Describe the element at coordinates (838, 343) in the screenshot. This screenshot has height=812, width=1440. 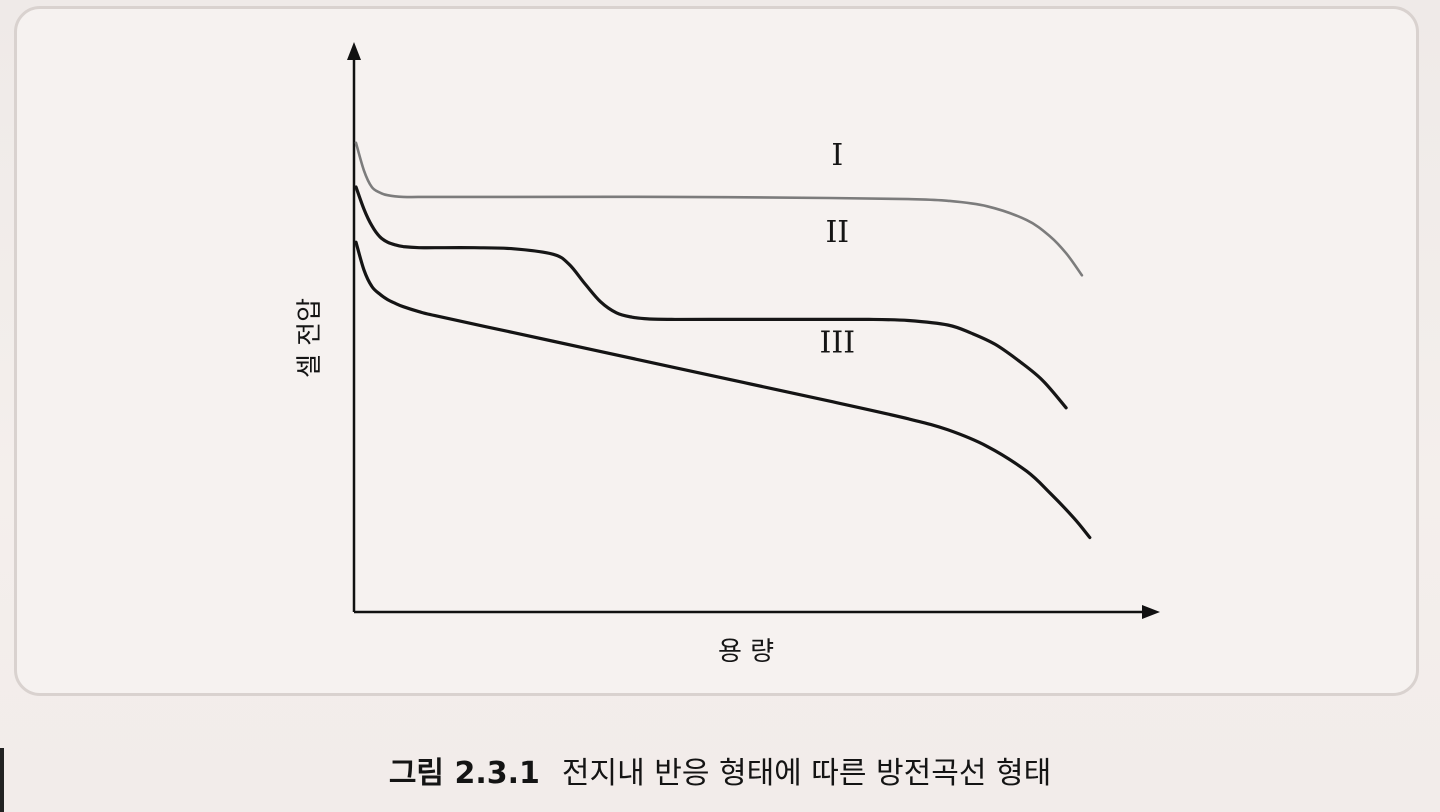
I see `series-label-iii: III` at that location.